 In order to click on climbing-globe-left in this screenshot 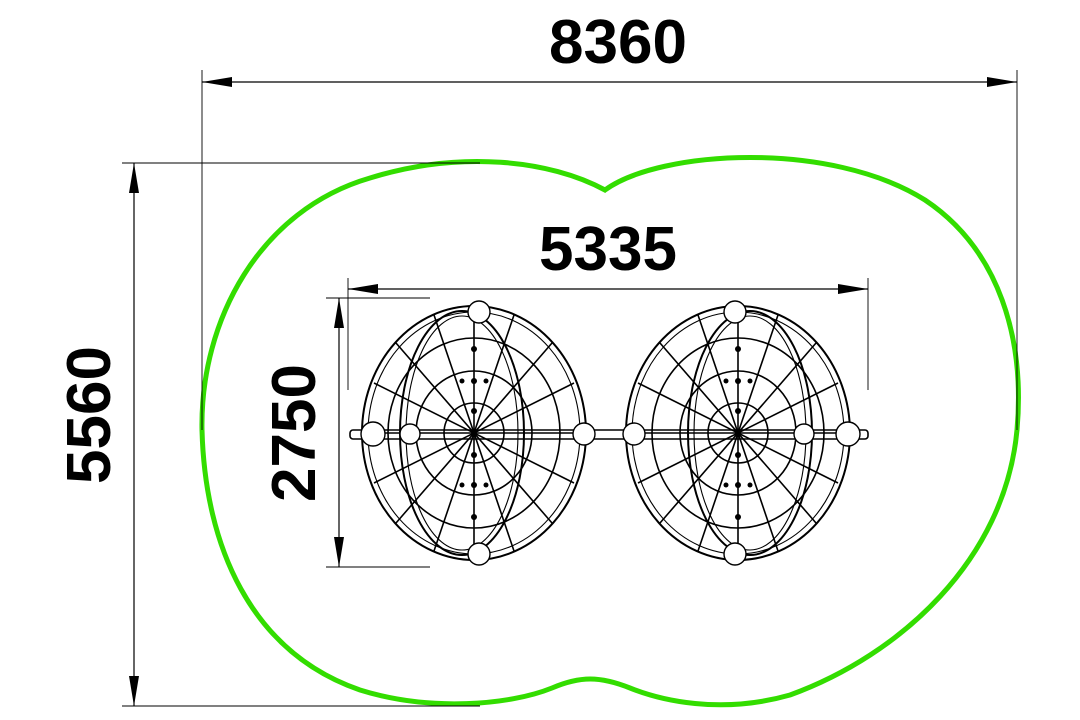, I will do `click(478, 433)`.